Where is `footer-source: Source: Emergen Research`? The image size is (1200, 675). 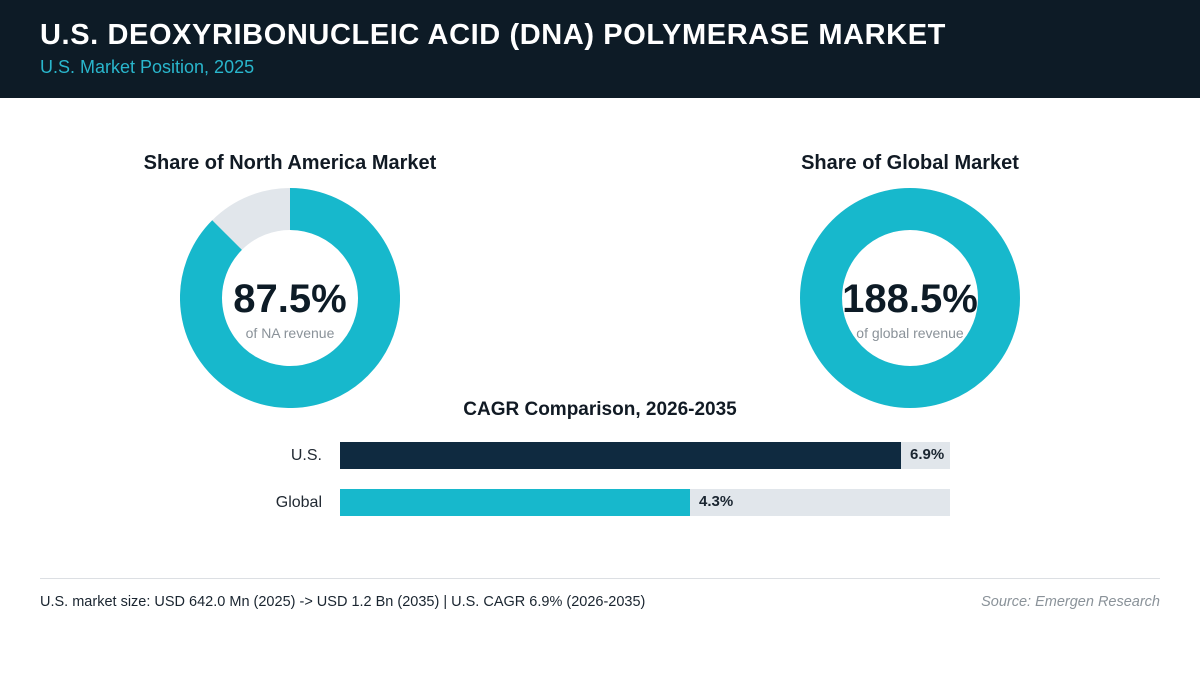 footer-source: Source: Emergen Research is located at coordinates (1070, 602).